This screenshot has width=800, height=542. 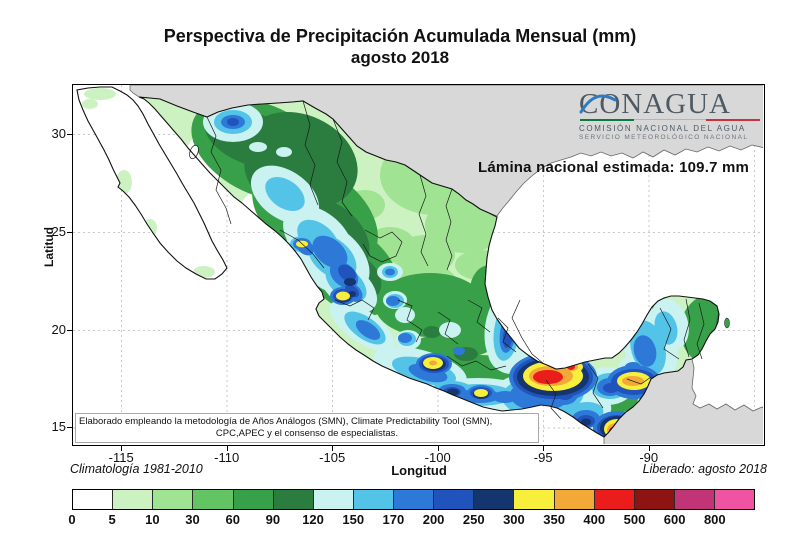 I want to click on y-tick-label: 15, so click(x=58, y=427).